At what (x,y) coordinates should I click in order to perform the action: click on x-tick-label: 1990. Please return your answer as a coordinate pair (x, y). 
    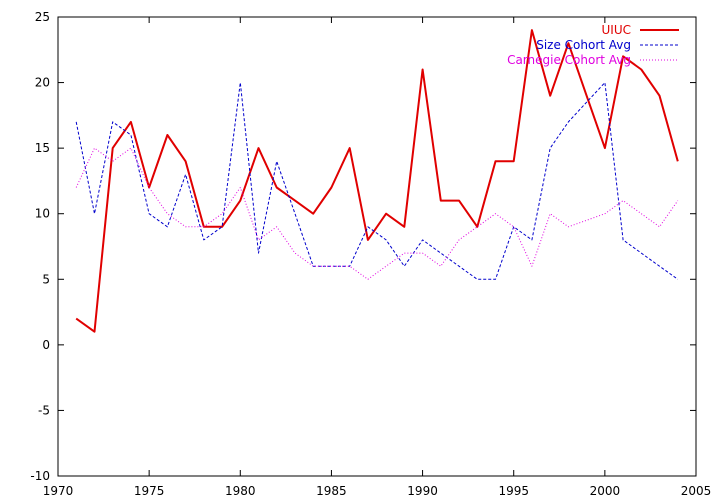
    Looking at the image, I should click on (422, 491).